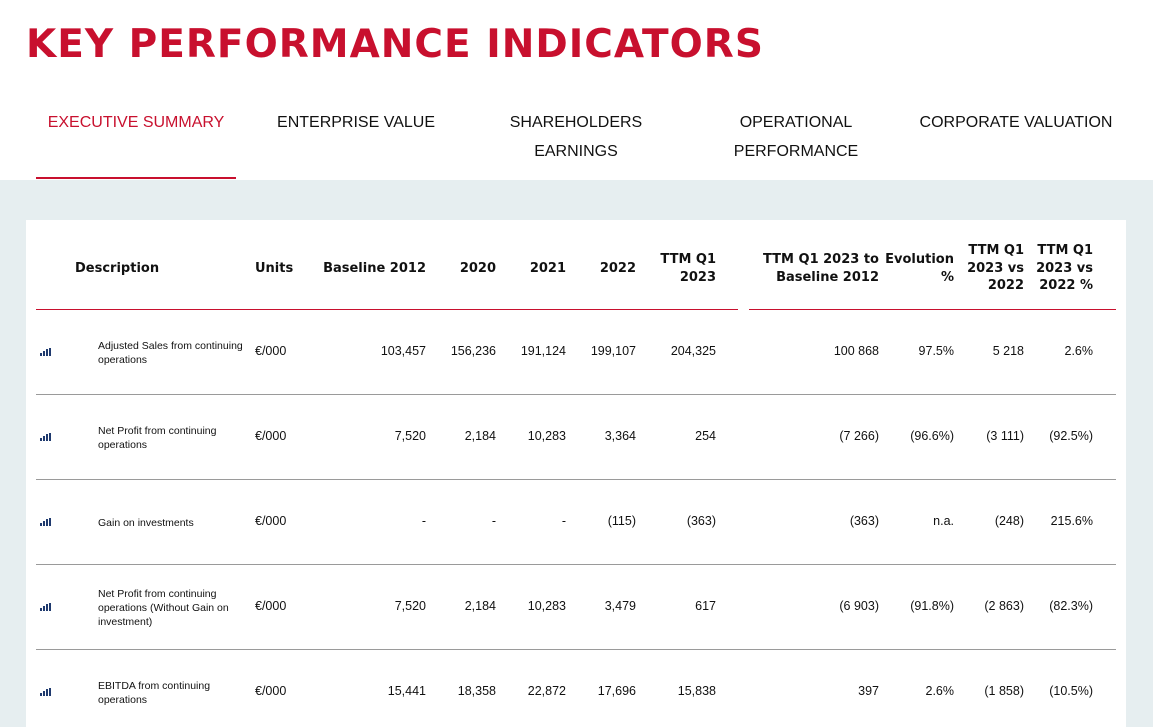  What do you see at coordinates (696, 690) in the screenshot?
I see `cell-ttm-q1-2023: 15,838` at bounding box center [696, 690].